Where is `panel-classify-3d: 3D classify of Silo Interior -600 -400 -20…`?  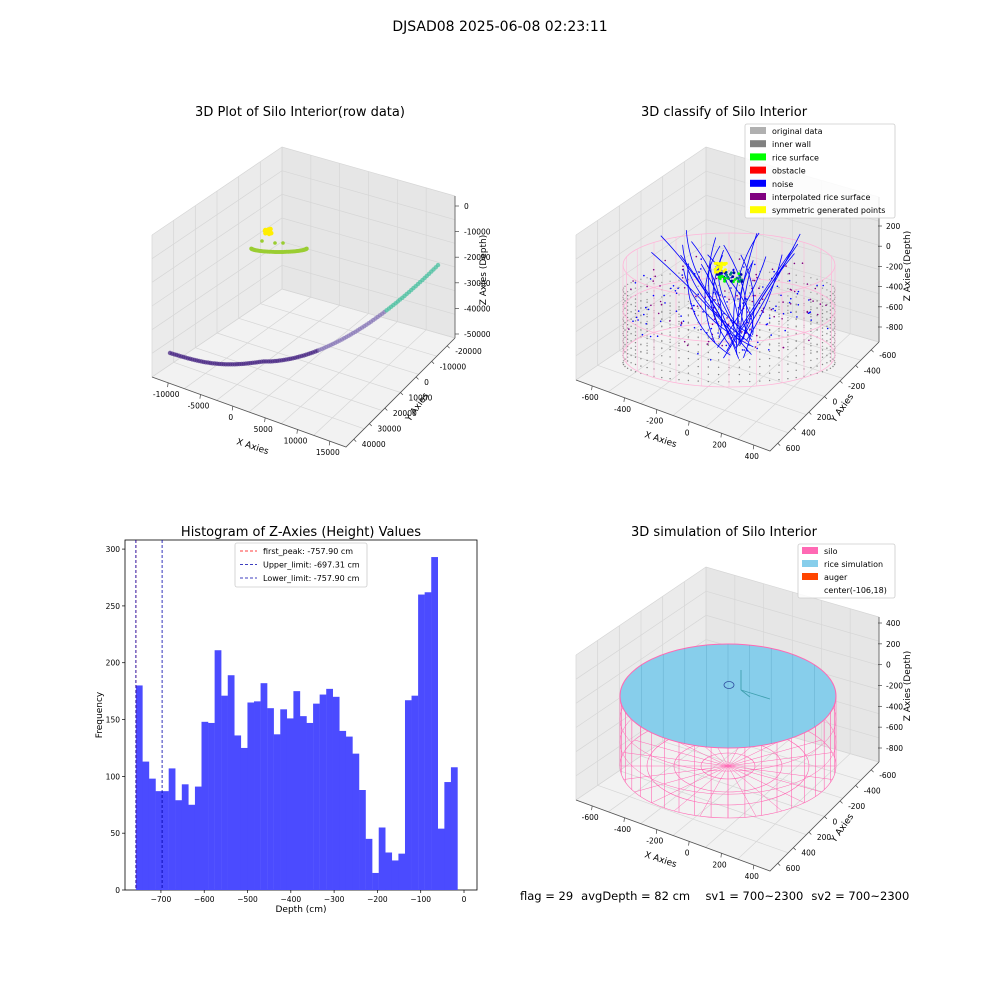 panel-classify-3d: 3D classify of Silo Interior -600 -400 -20… is located at coordinates (744, 283).